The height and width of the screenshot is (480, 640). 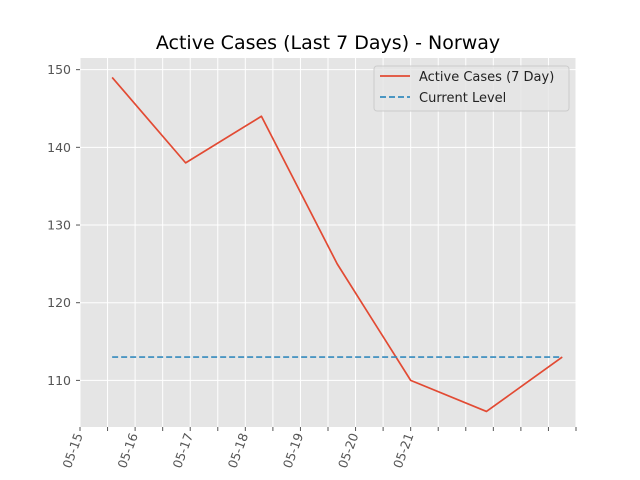 I want to click on y-tick-label: 150, so click(x=59, y=69).